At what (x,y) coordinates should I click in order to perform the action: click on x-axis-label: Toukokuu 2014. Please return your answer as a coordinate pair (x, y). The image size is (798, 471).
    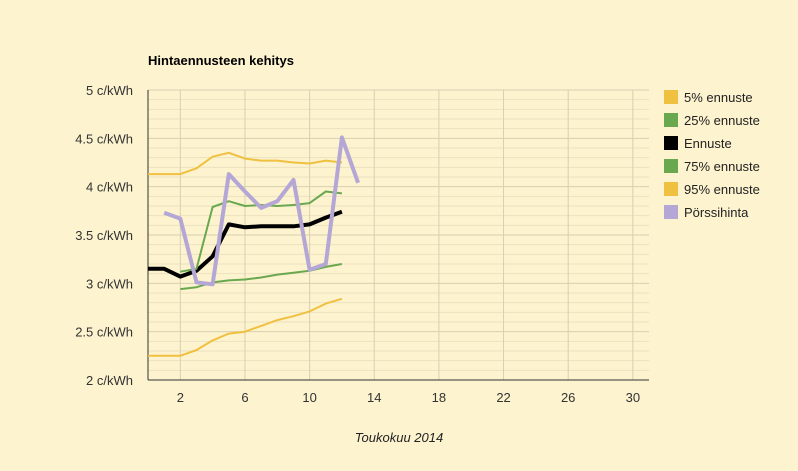
    Looking at the image, I should click on (399, 437).